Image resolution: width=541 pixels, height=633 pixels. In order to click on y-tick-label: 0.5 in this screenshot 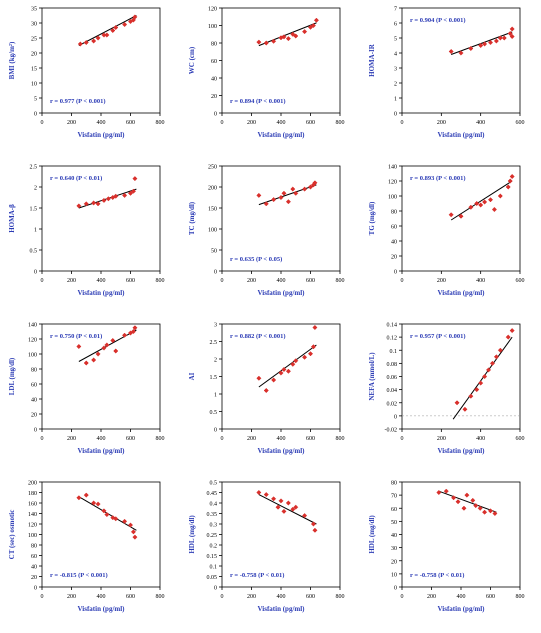, I will do `click(214, 413)`.